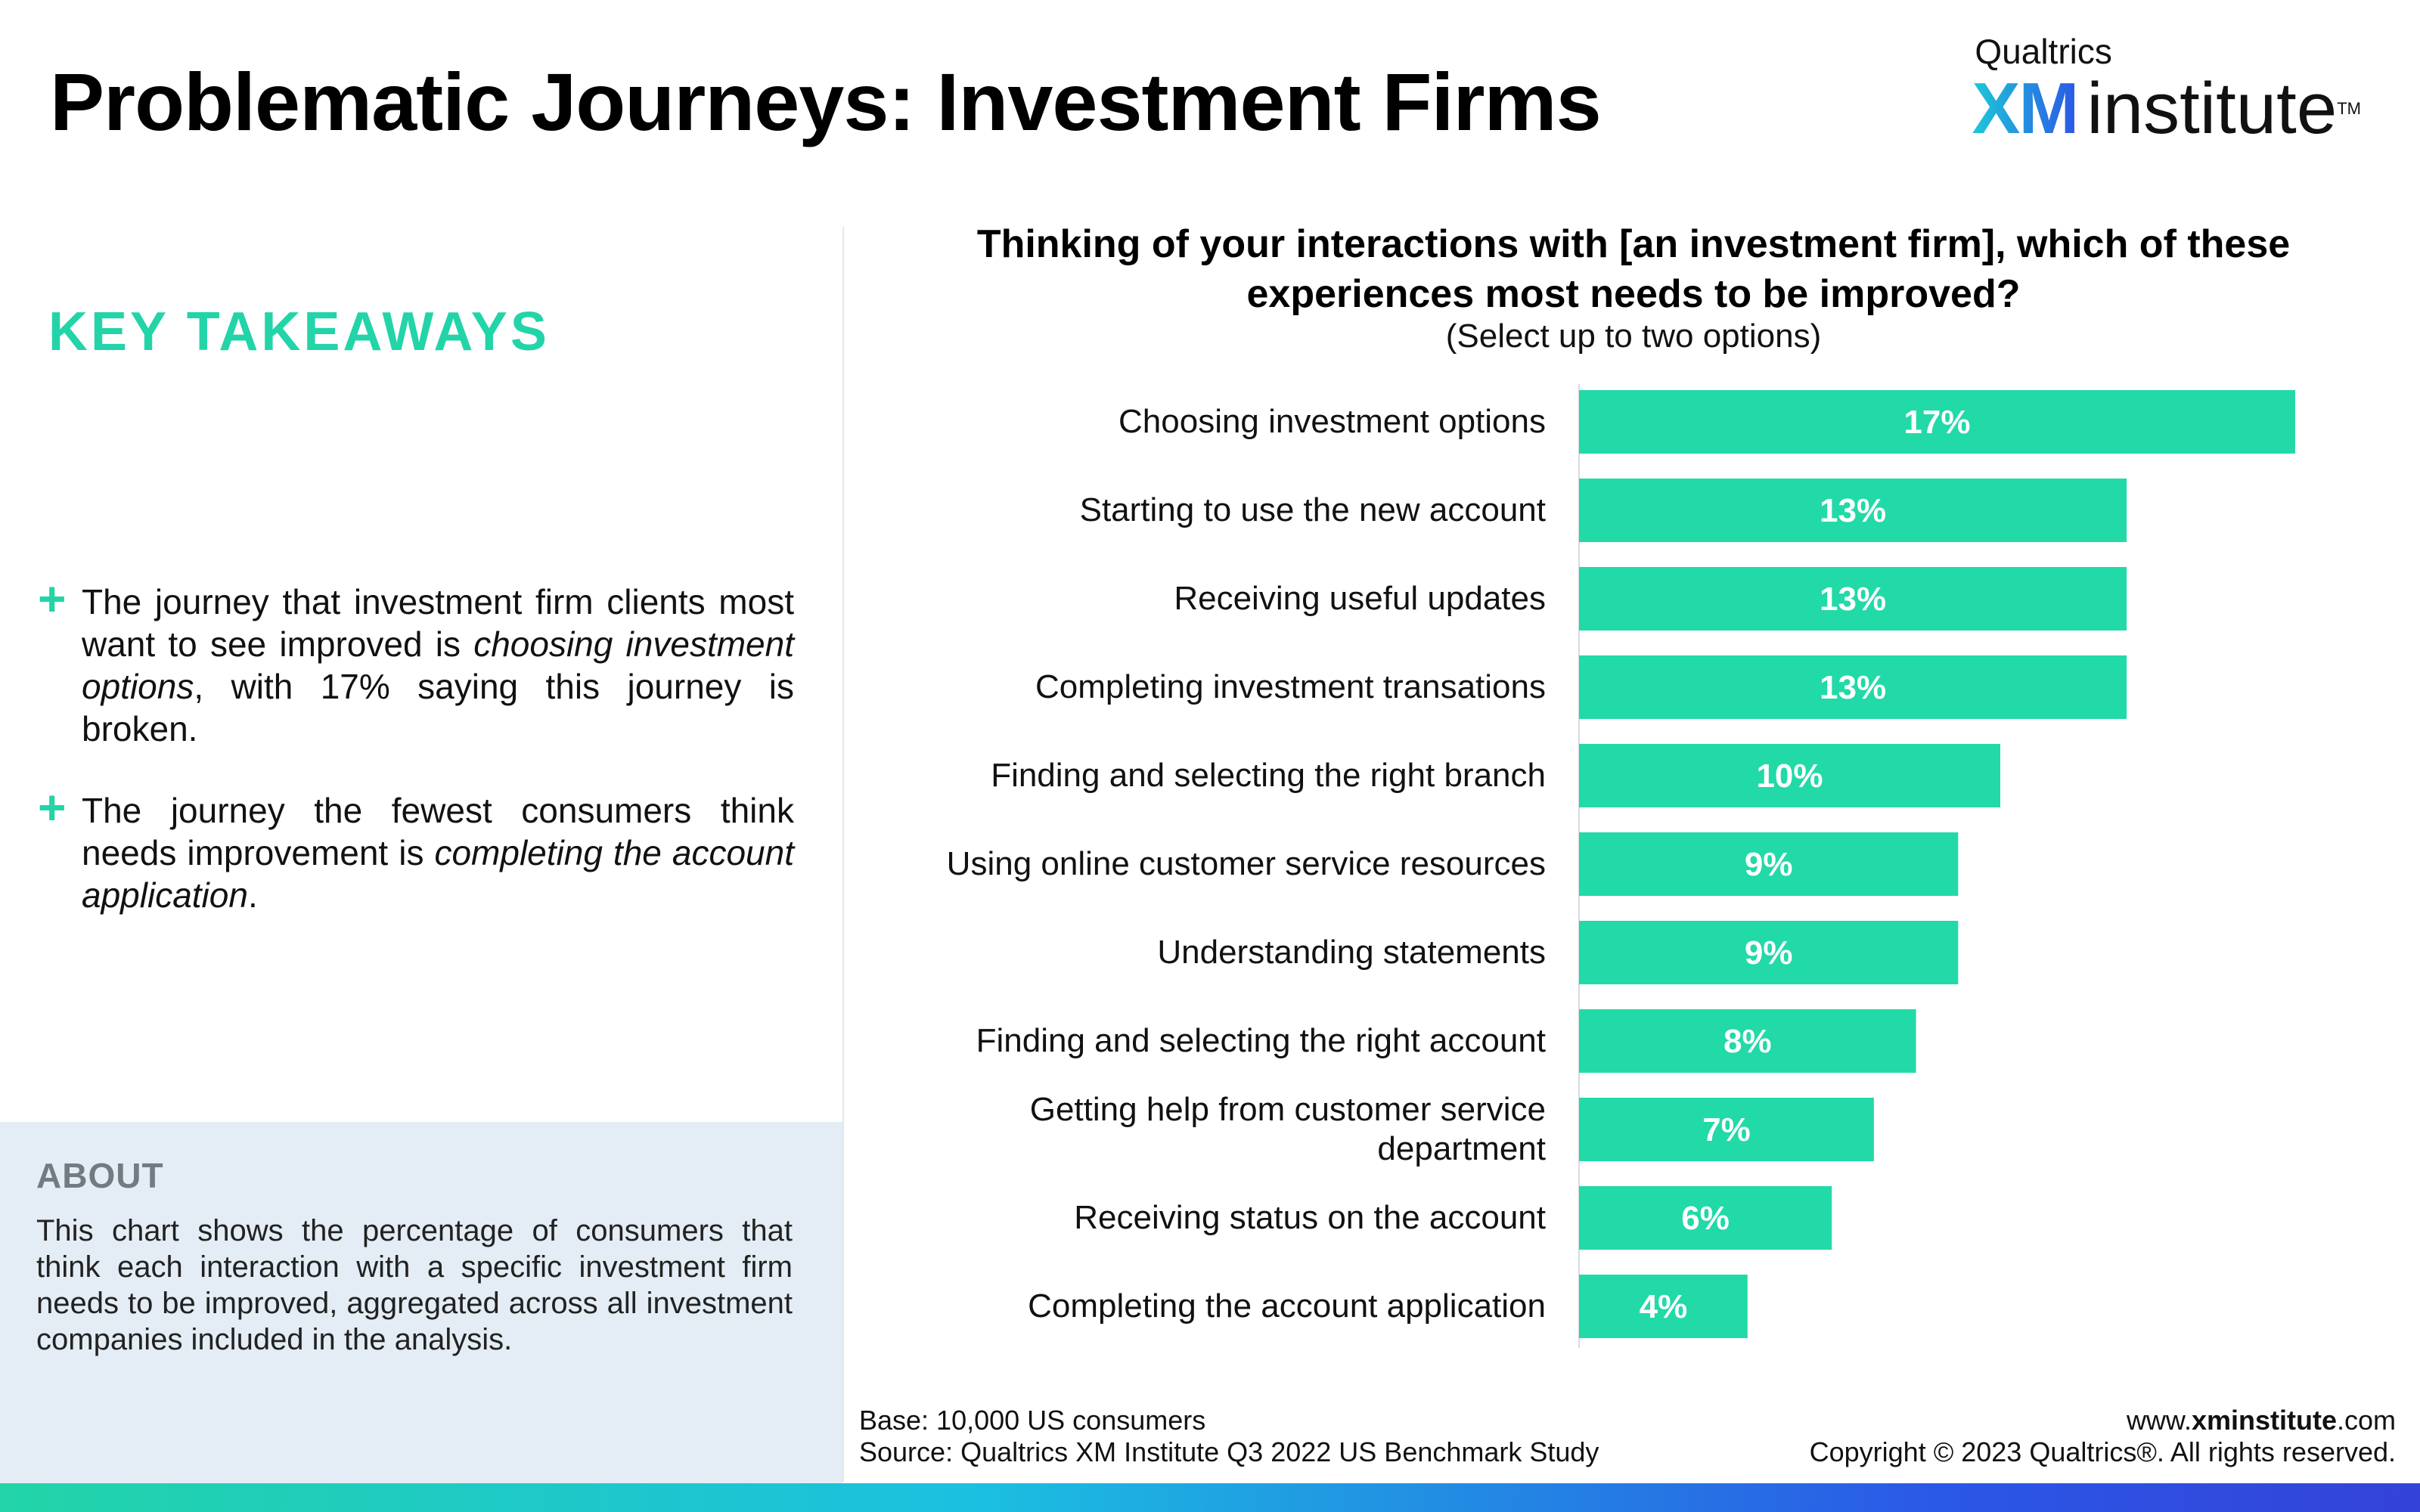 The image size is (2420, 1512). What do you see at coordinates (1261, 1040) in the screenshot?
I see `category-label: Finding and selecting the right account` at bounding box center [1261, 1040].